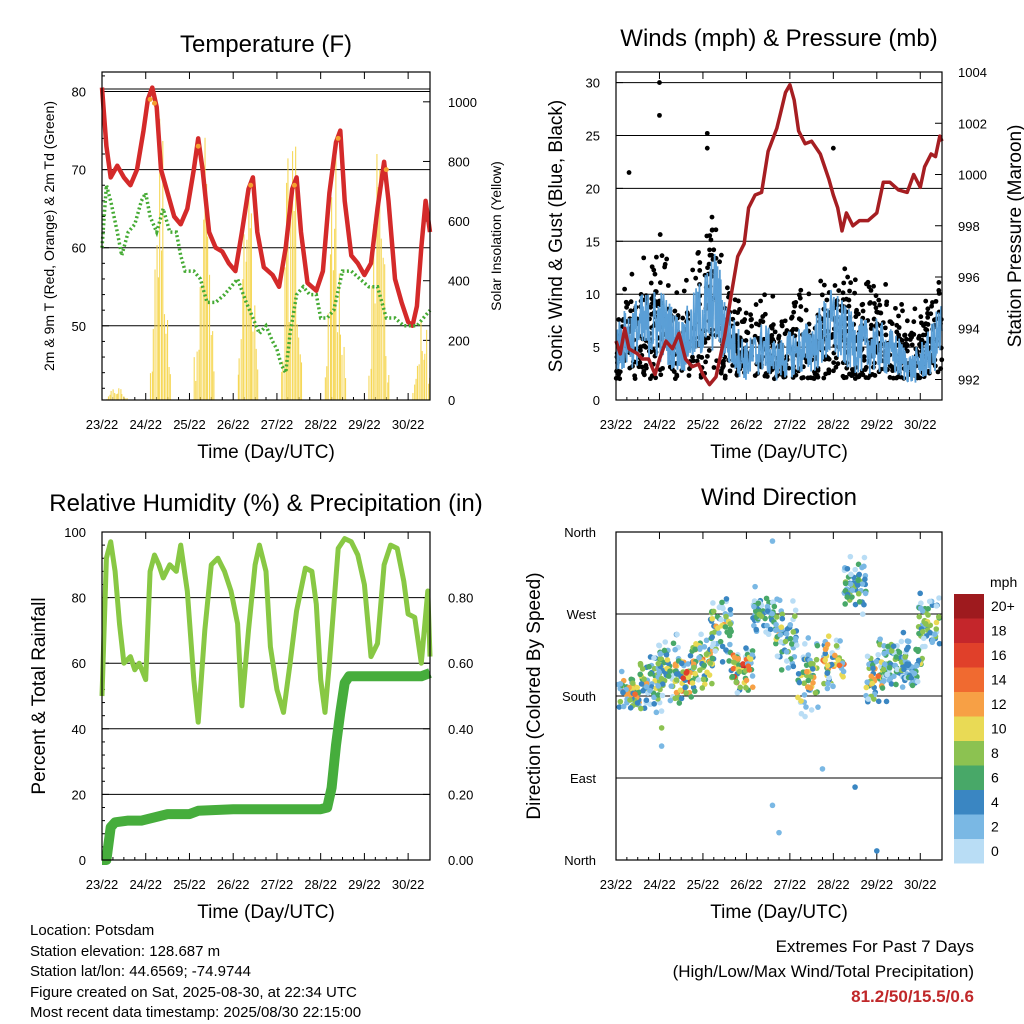  Describe the element at coordinates (1014, 236) in the screenshot. I see `y2-axis-label: Station Pressure (Maroon)` at that location.